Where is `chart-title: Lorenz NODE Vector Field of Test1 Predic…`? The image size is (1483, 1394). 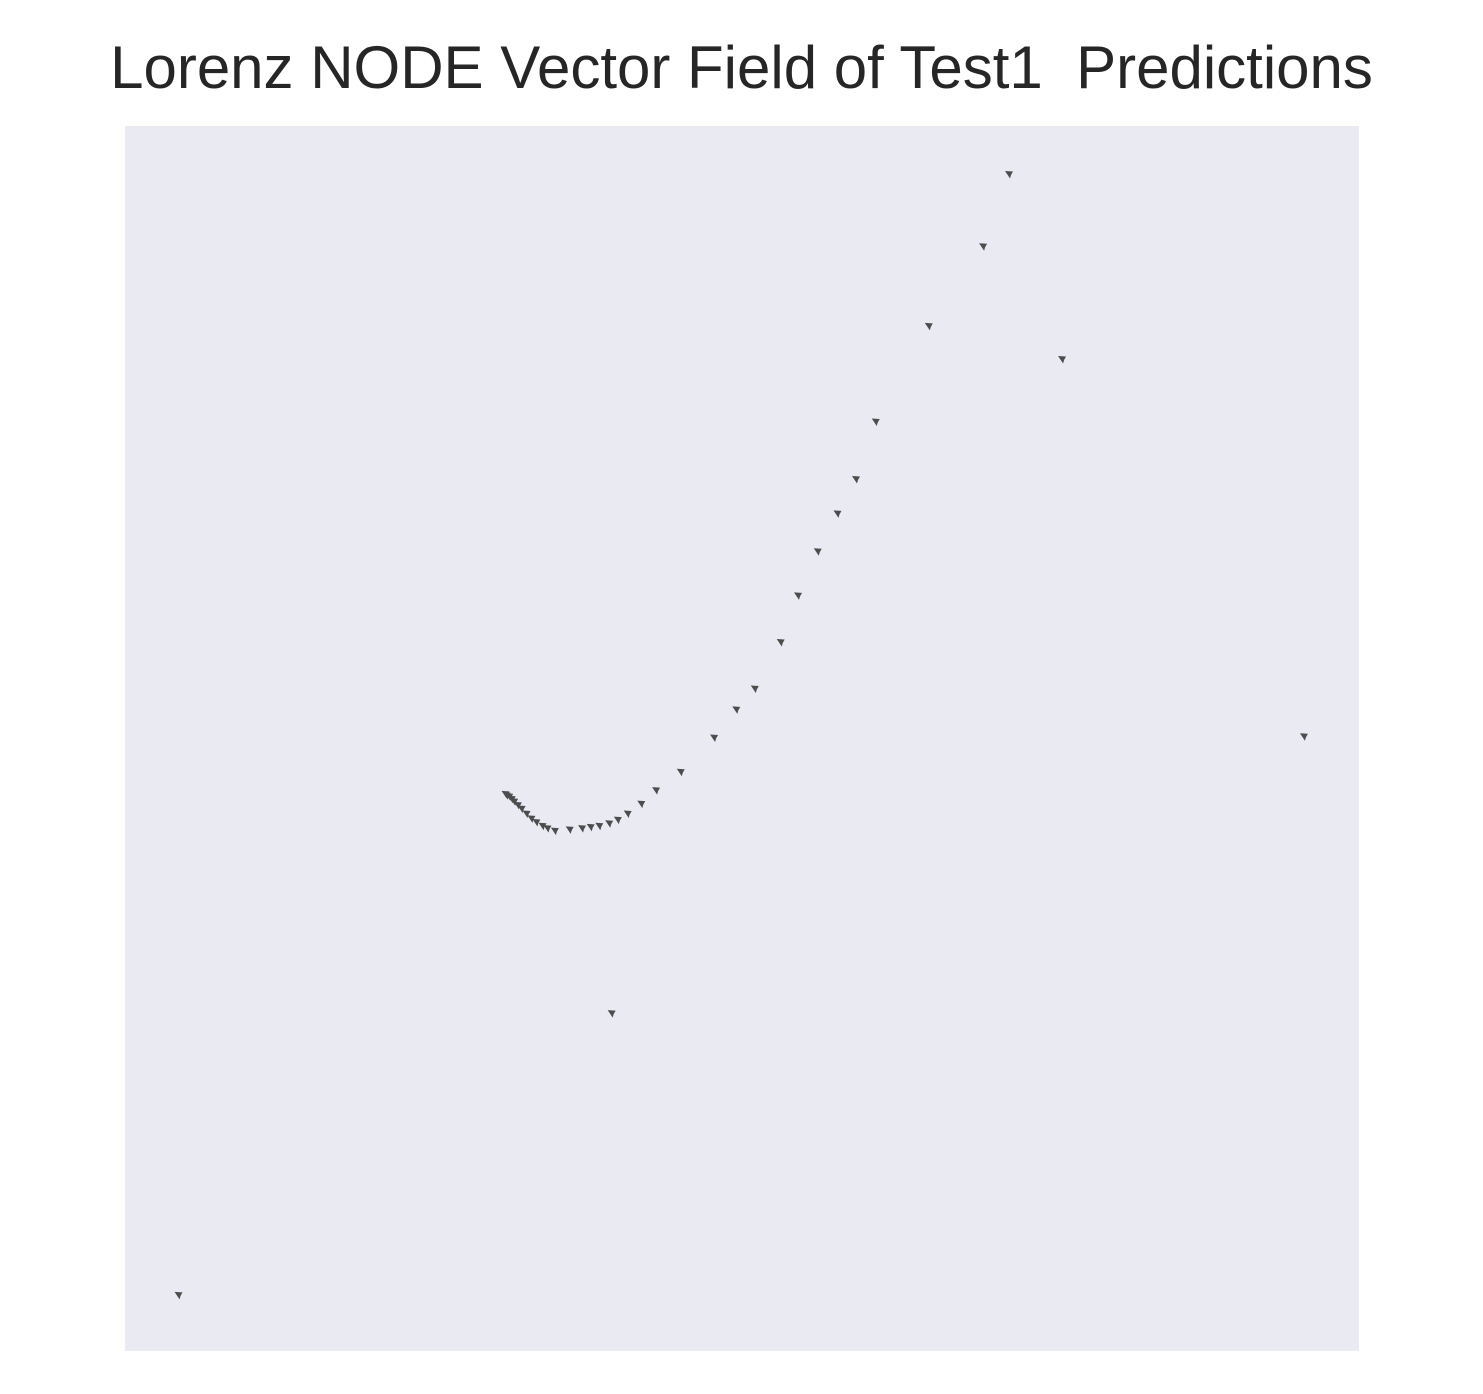
chart-title: Lorenz NODE Vector Field of Test1 Predic… is located at coordinates (741, 67).